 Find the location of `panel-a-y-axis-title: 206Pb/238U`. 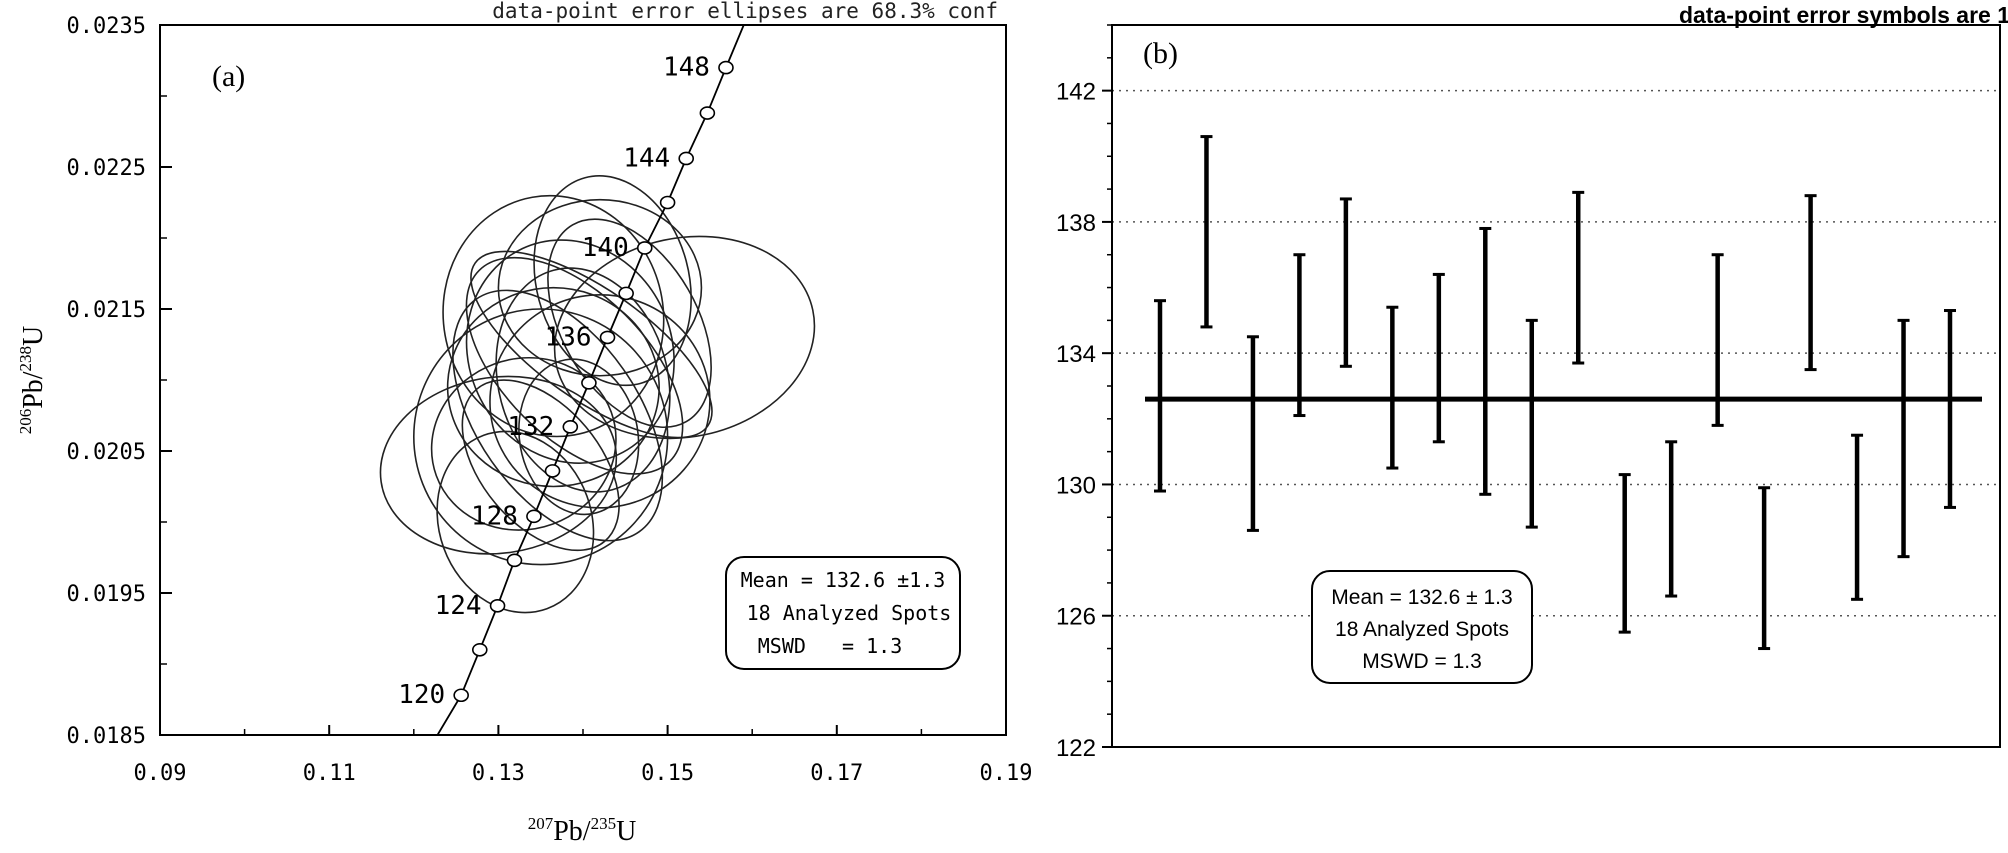

panel-a-y-axis-title: 206Pb/238U is located at coordinates (32, 380).